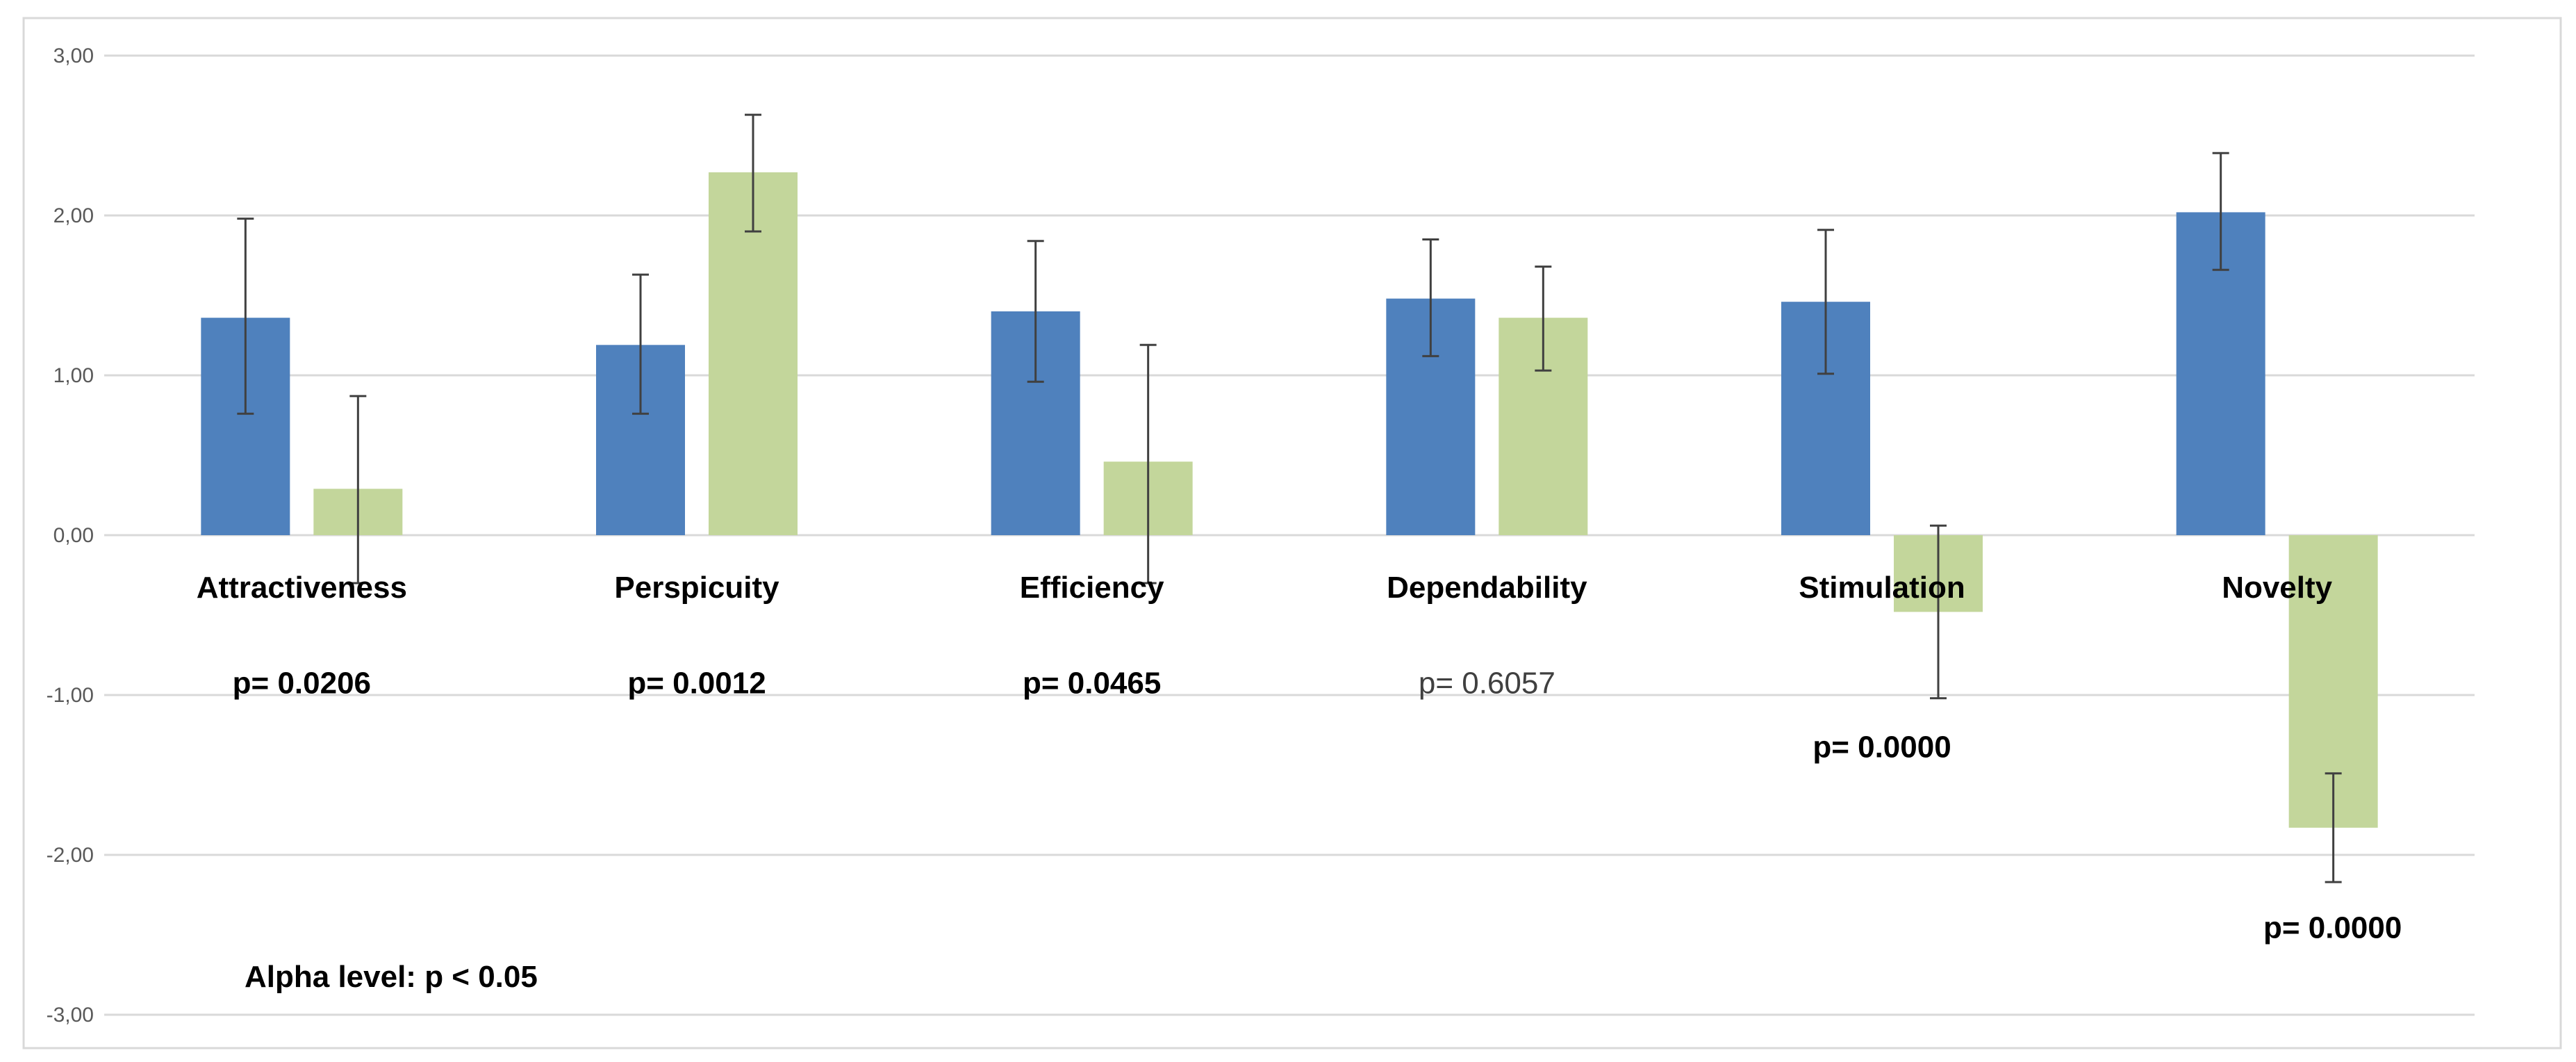  I want to click on p-value-attractiveness: p= 0.0206, so click(302, 684).